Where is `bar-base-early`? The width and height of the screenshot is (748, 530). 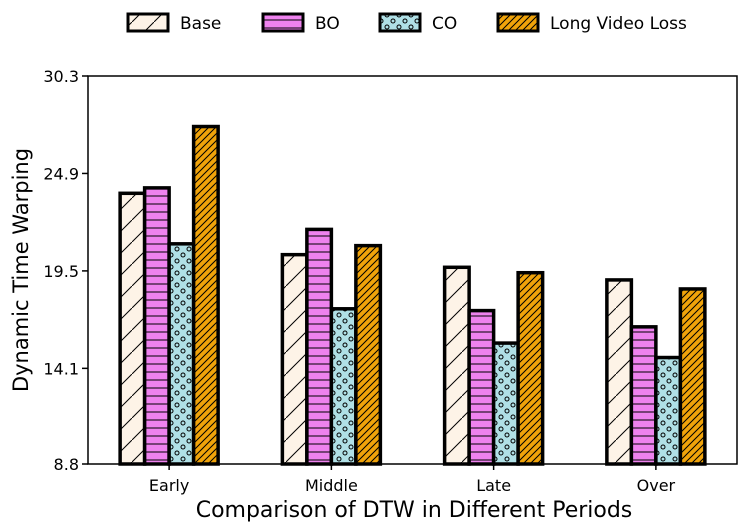
bar-base-early is located at coordinates (132, 328).